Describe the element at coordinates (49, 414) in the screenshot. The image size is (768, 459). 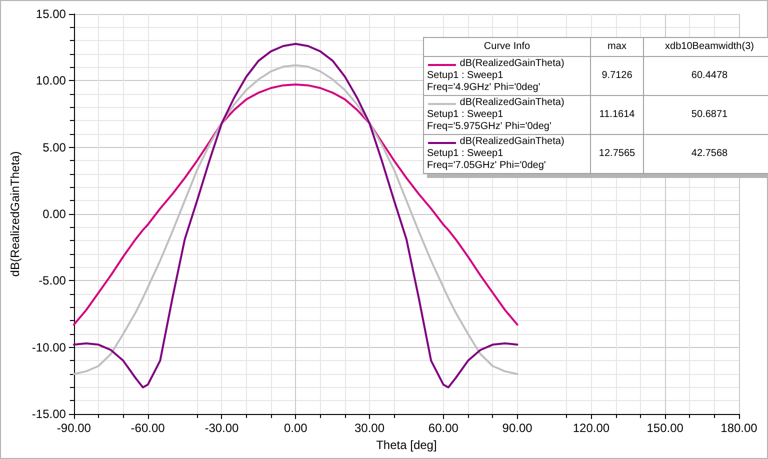
I see `y-tick-label: -15.00` at that location.